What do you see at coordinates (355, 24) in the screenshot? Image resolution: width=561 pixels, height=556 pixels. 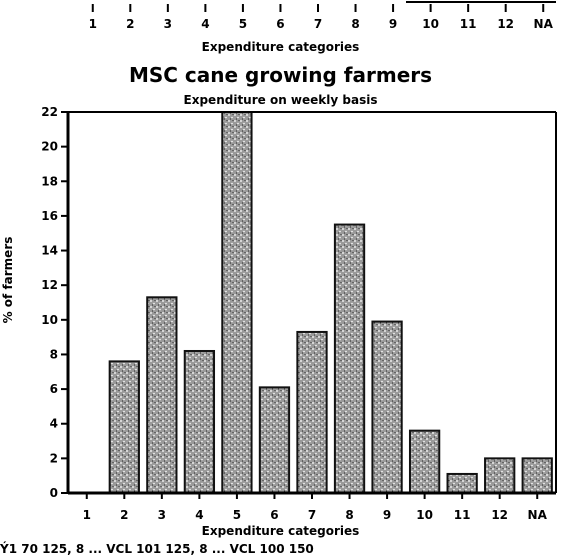 I see `top-fragment-tick-label: 8` at bounding box center [355, 24].